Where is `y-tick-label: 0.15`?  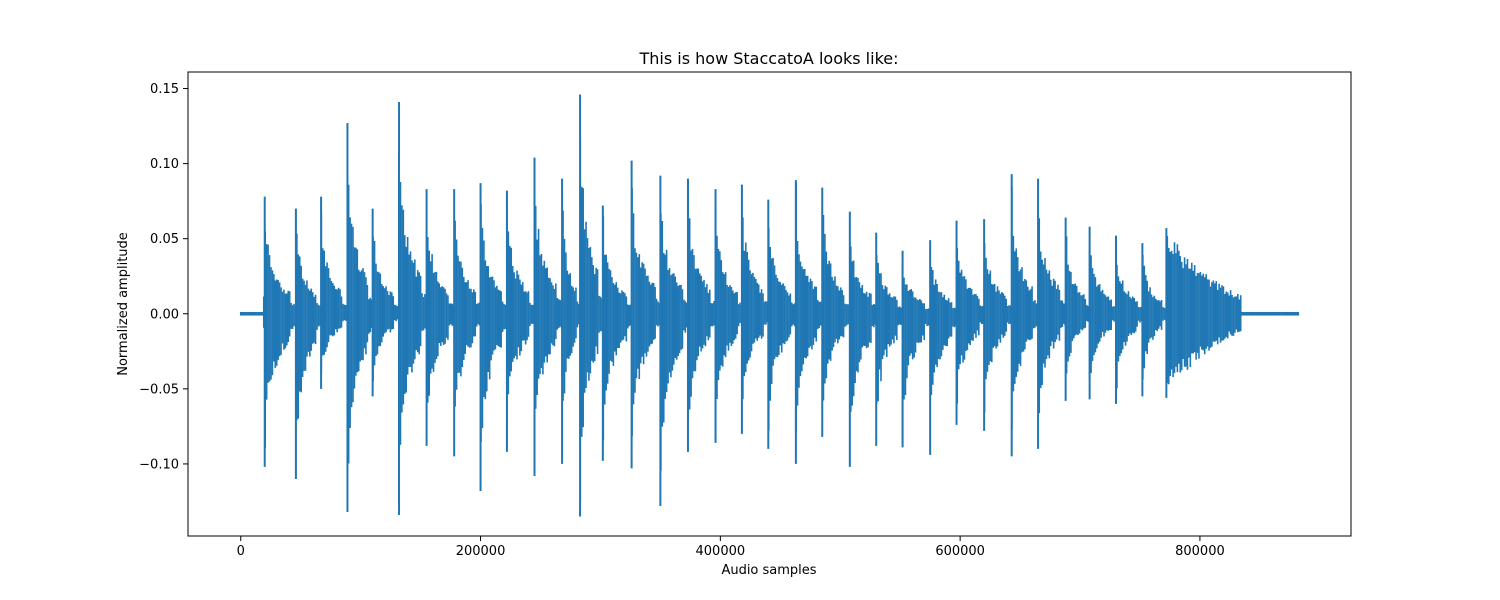 y-tick-label: 0.15 is located at coordinates (164, 89).